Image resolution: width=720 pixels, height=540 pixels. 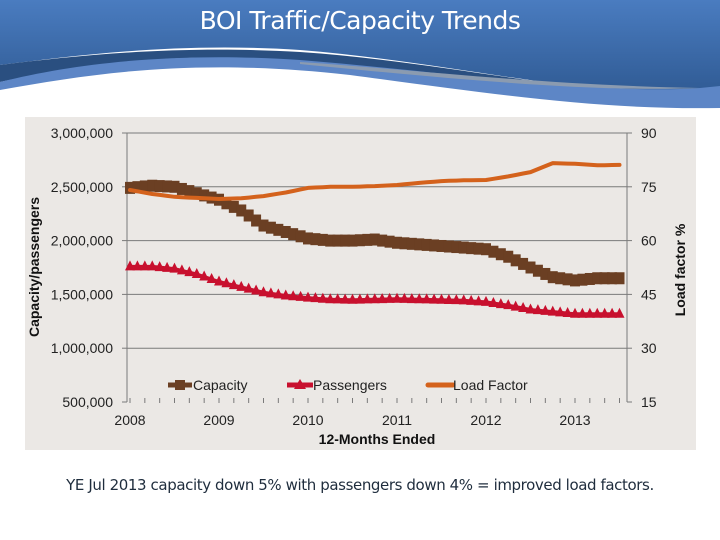 I want to click on legend: Capacity Passengers Load Factor, so click(x=348, y=385).